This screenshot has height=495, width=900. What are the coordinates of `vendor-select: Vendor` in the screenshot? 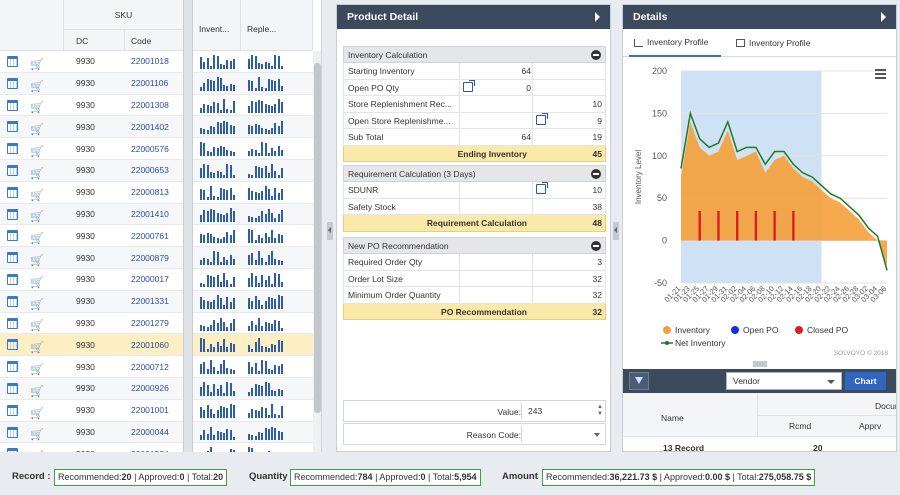 It's located at (784, 381).